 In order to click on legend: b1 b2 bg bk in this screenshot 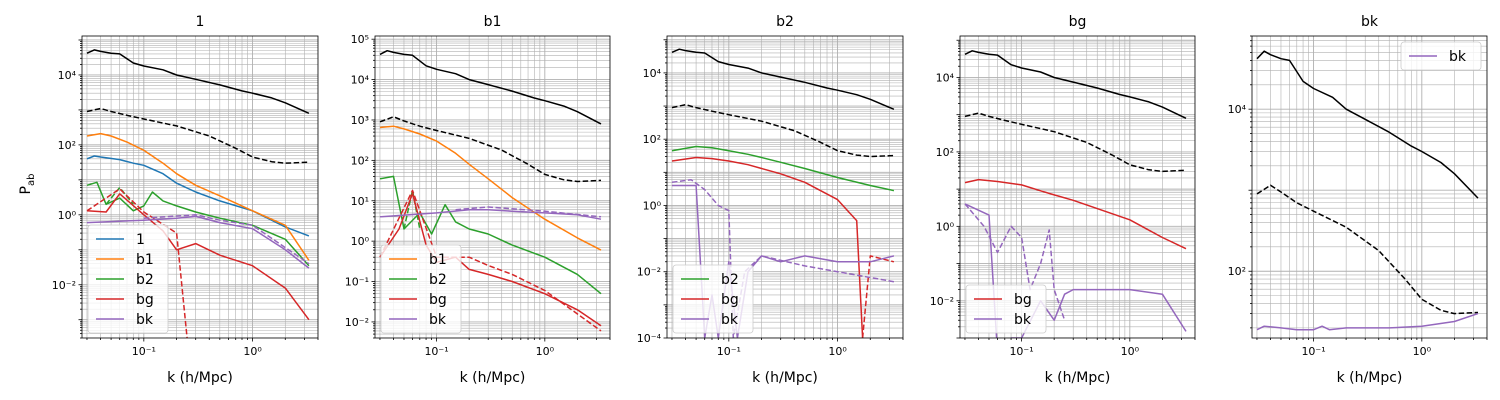, I will do `click(421, 289)`.